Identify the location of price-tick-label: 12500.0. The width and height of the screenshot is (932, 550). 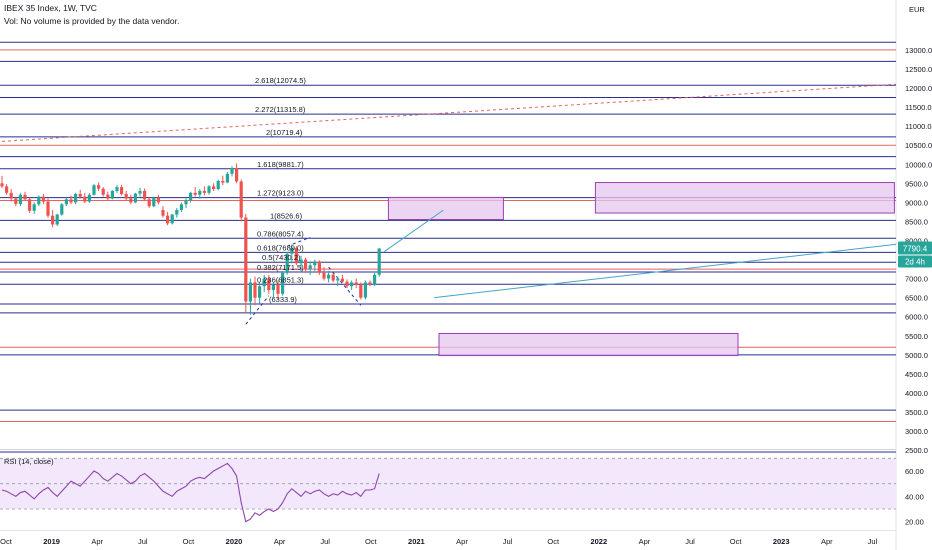
(918, 69).